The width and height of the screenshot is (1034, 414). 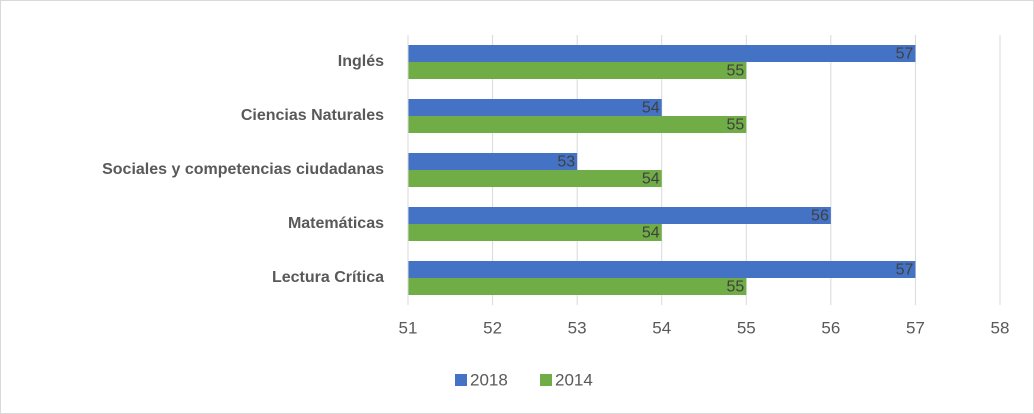 I want to click on x-tick-label: 57, so click(x=915, y=327).